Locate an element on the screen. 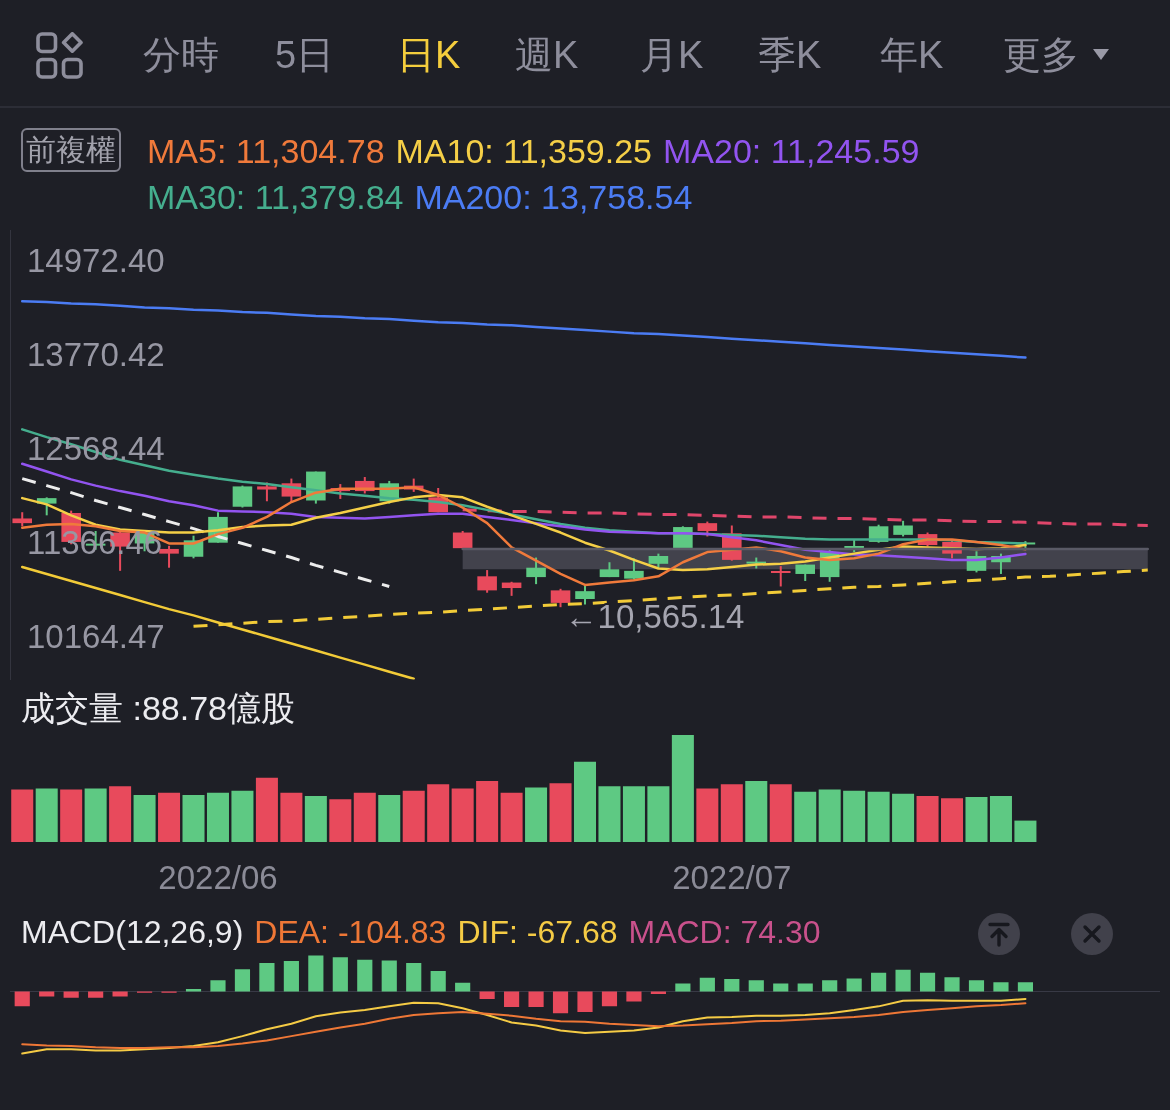  series-label: DIF: -67.68 is located at coordinates (537, 932).